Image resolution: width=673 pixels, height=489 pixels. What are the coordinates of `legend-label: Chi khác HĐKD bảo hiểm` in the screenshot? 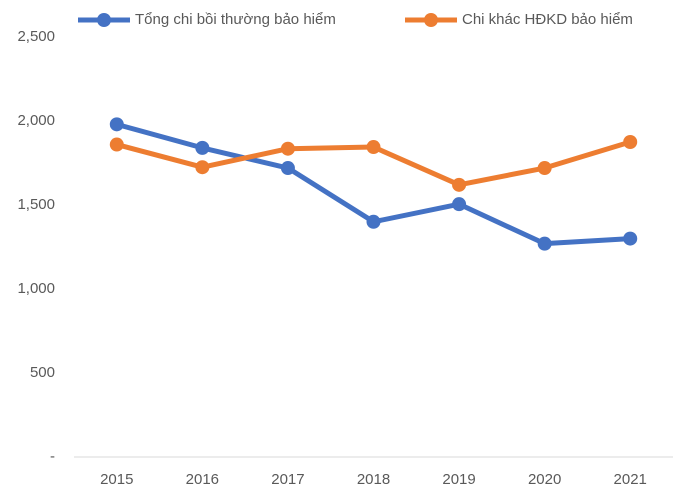 It's located at (547, 19).